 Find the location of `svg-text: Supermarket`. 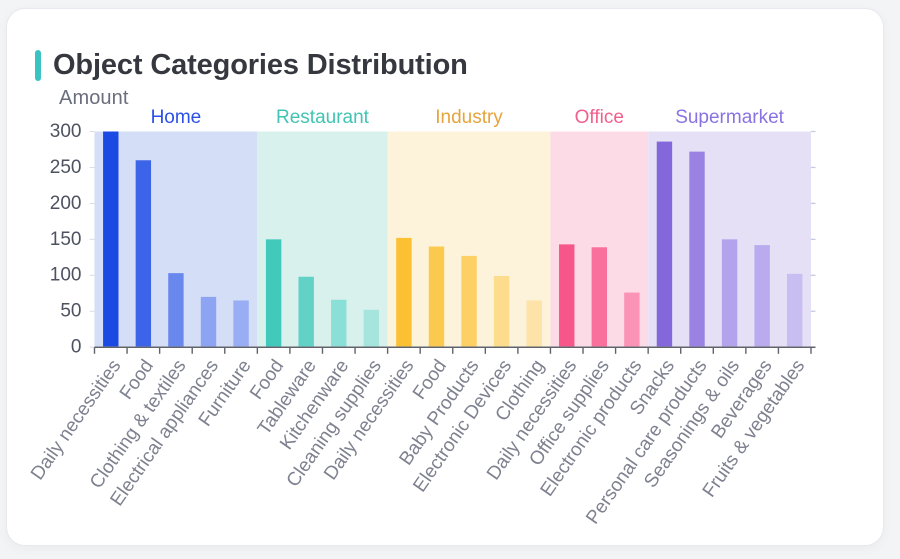

svg-text: Supermarket is located at coordinates (729, 117).